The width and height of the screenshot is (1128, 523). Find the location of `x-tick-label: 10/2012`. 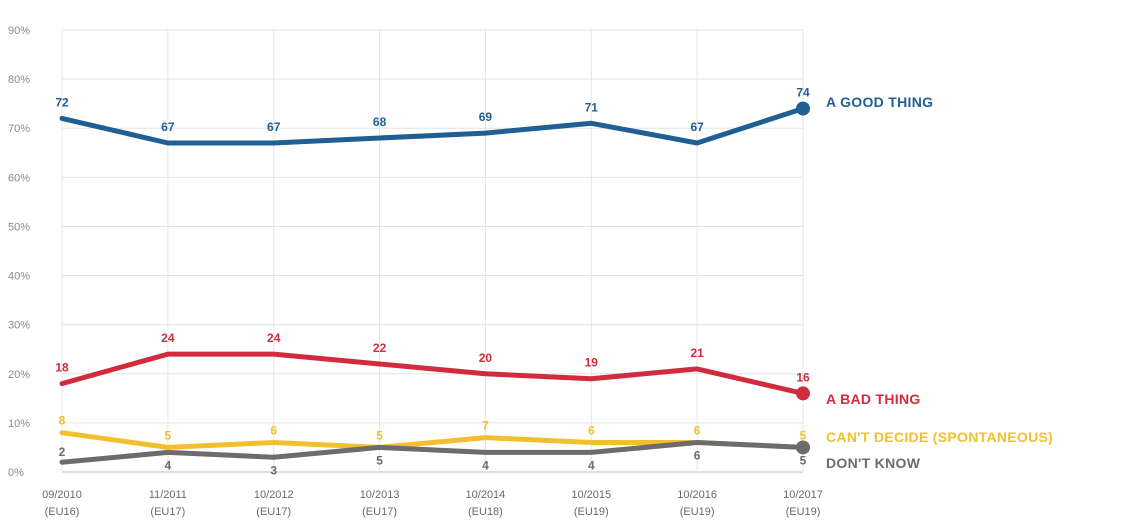

x-tick-label: 10/2012 is located at coordinates (274, 495).